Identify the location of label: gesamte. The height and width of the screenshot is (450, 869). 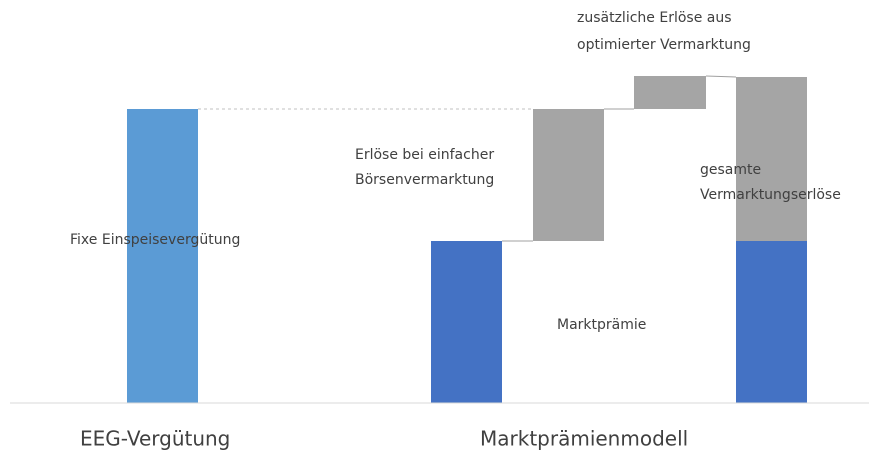
(730, 170).